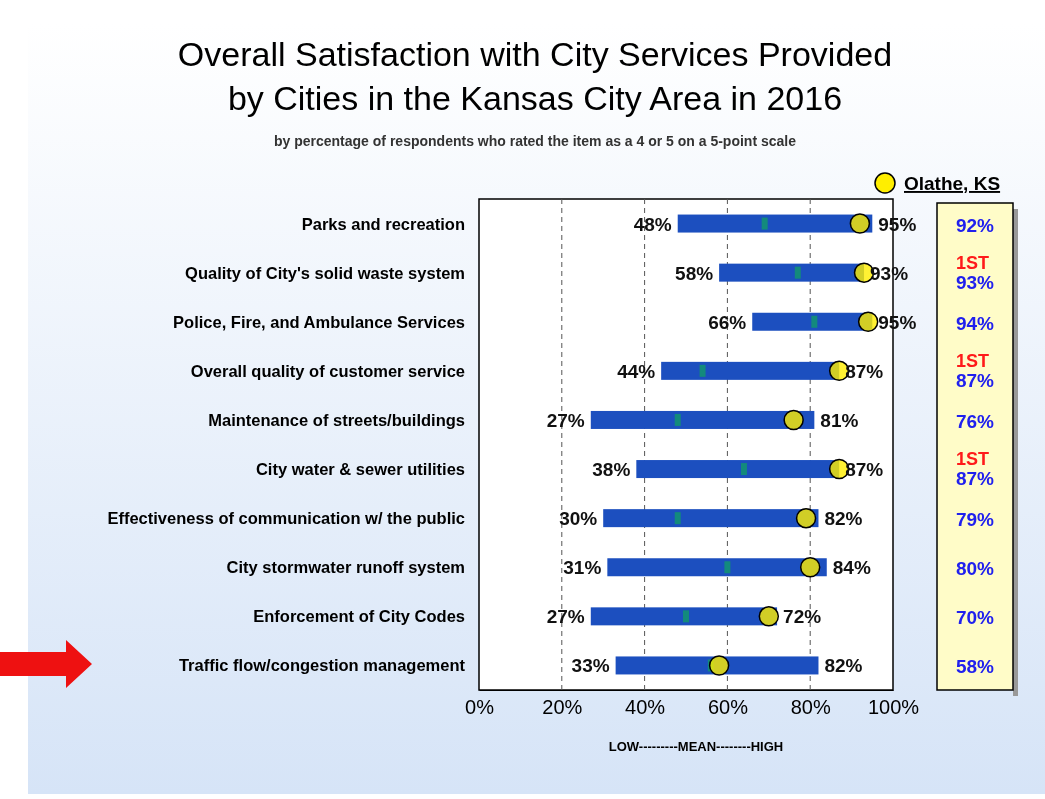 The image size is (1045, 799). I want to click on annotation: 84%, so click(851, 568).